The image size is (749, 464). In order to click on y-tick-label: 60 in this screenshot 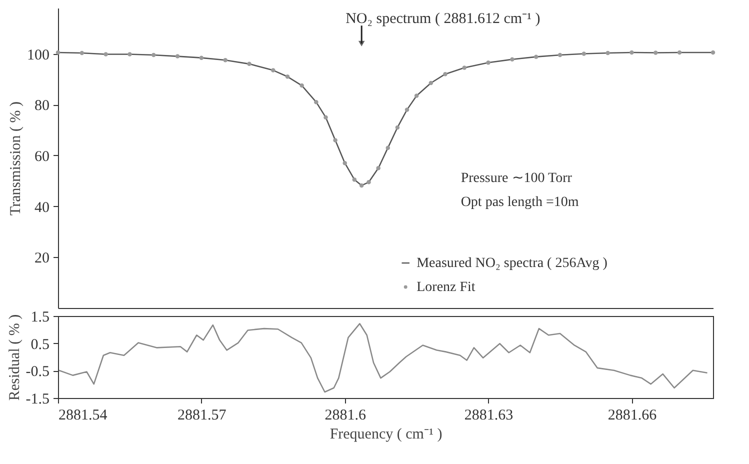, I will do `click(42, 156)`.